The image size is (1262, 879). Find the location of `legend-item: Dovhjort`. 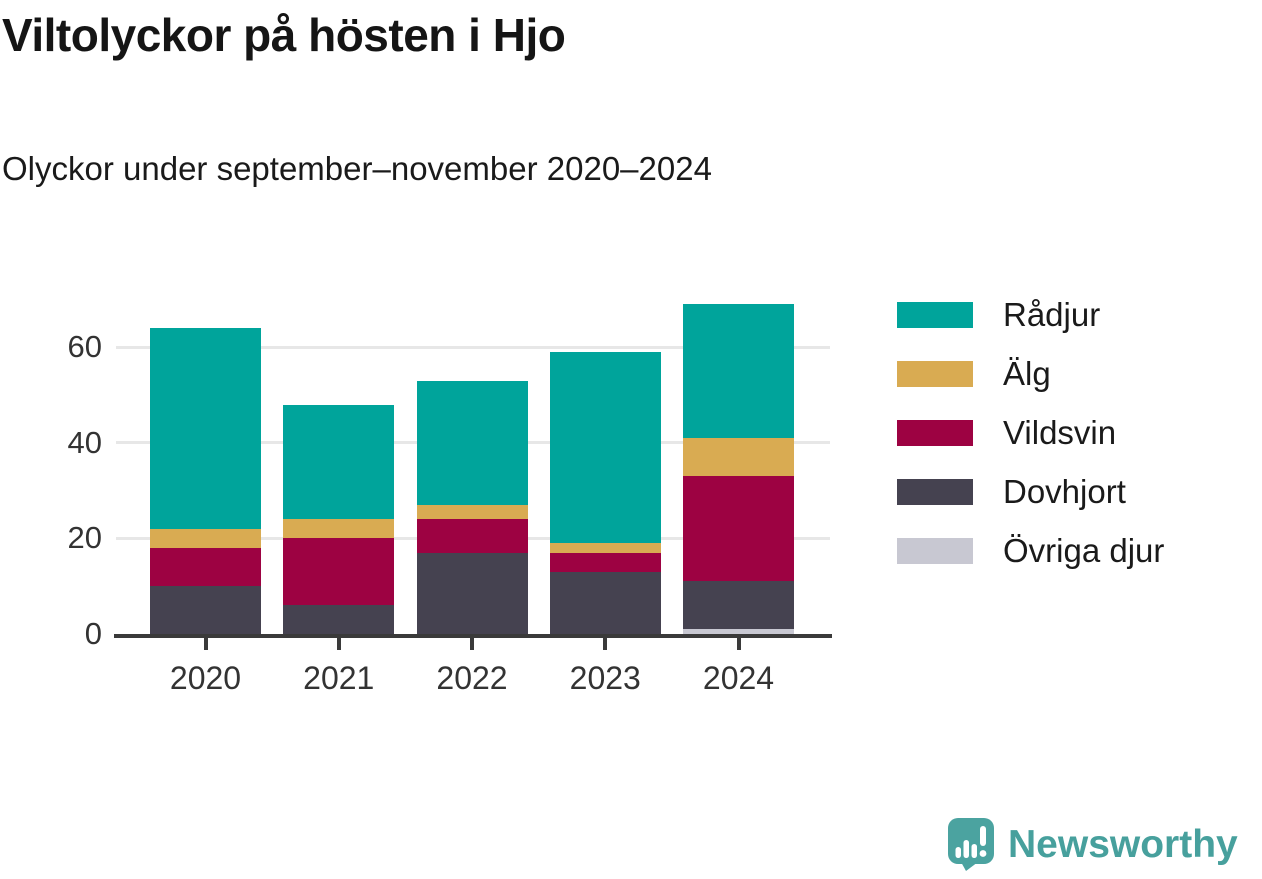

legend-item: Dovhjort is located at coordinates (1030, 491).